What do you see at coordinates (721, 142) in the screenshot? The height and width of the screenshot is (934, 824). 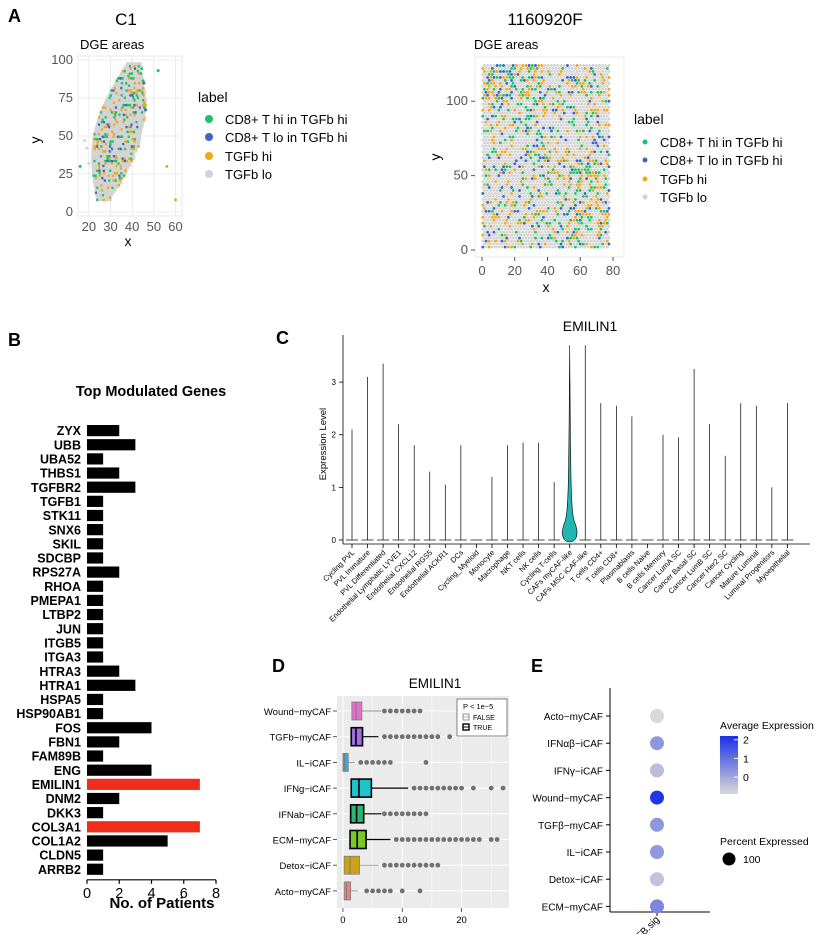 I see `legend-item-cd8-hi: CD8+ T hi in TGFb hi` at bounding box center [721, 142].